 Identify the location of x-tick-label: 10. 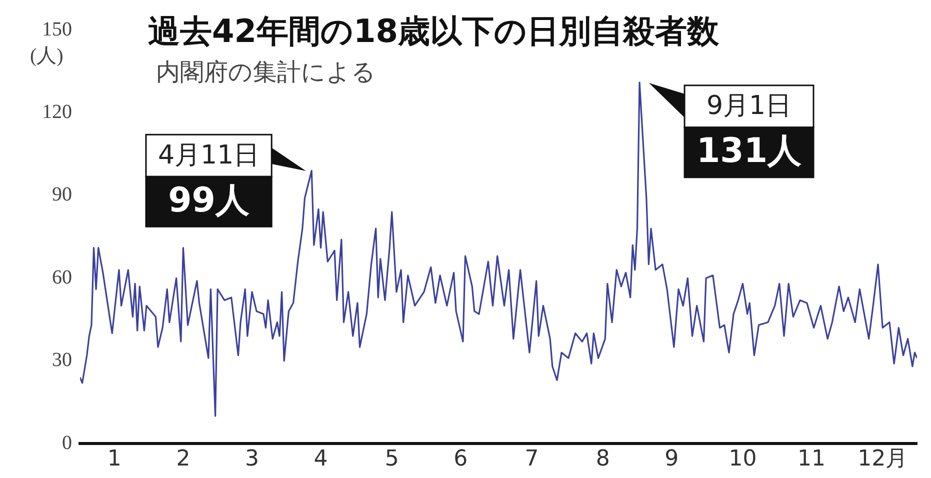
(742, 459).